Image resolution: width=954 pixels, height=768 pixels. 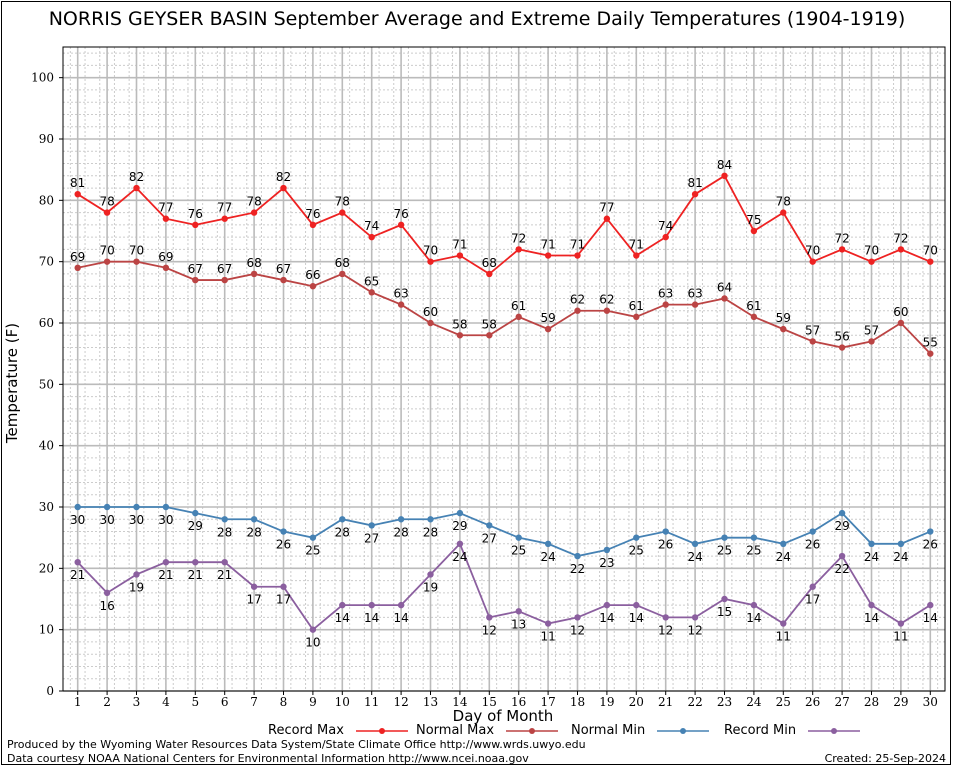 I want to click on x-tick-label: 16, so click(x=518, y=702).